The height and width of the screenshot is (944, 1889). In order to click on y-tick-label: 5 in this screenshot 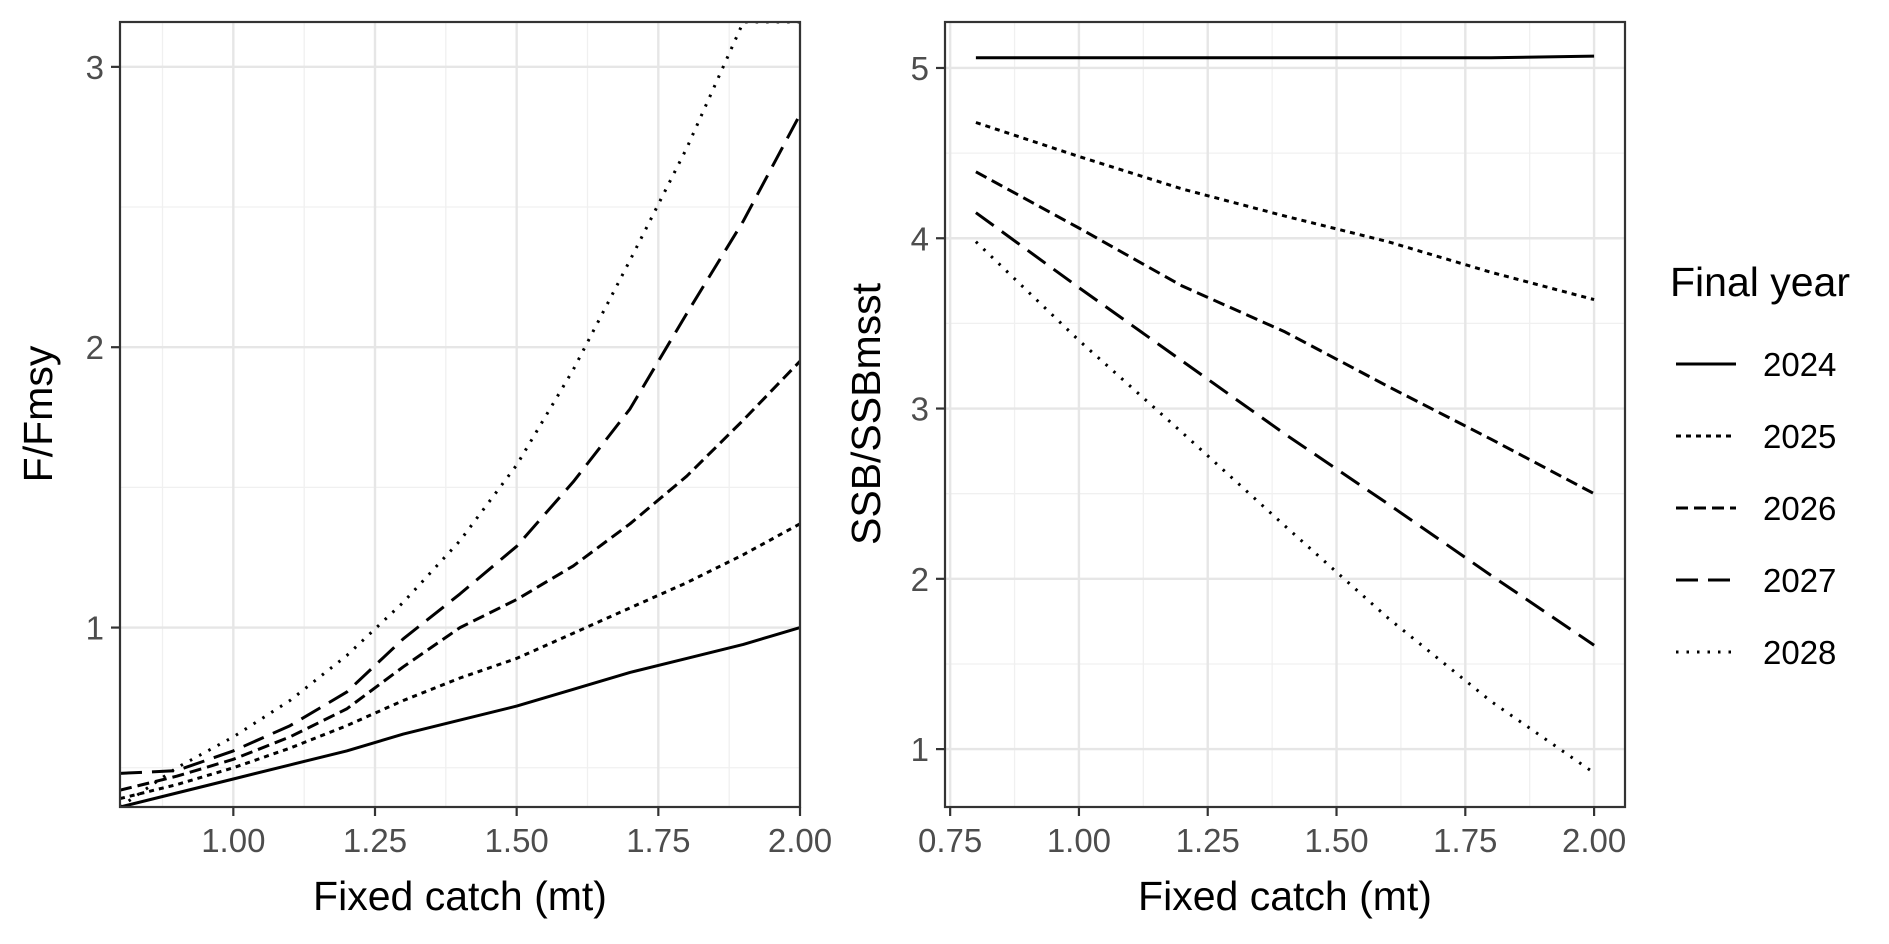, I will do `click(920, 68)`.